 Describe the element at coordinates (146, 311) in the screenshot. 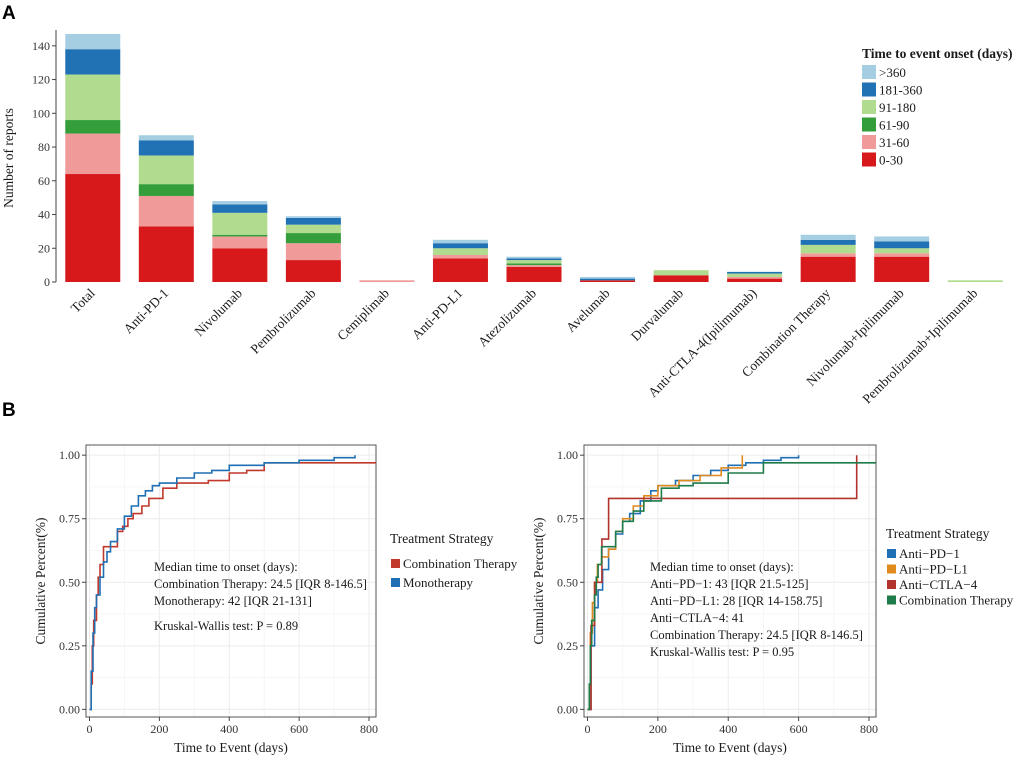

I see `x-tick-label-anti-pd-1: Anti-PD-1` at that location.